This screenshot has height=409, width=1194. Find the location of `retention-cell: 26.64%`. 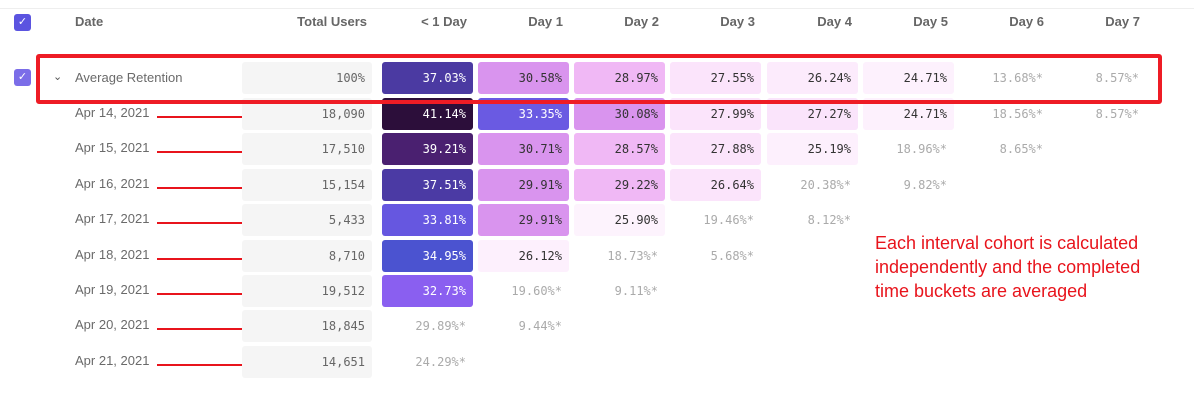

retention-cell: 26.64% is located at coordinates (715, 184).